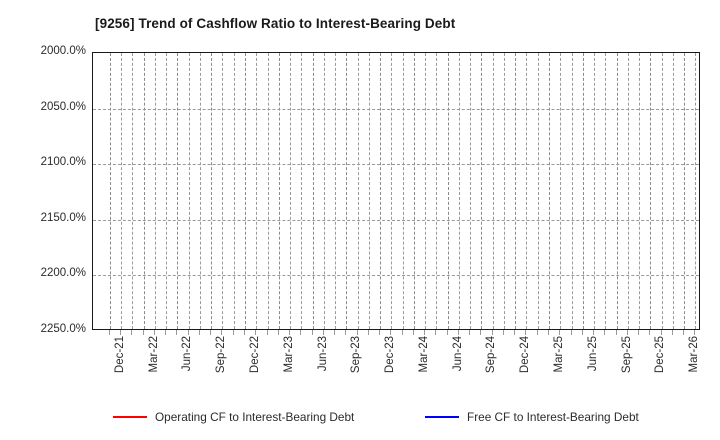 This screenshot has width=720, height=440. I want to click on legend-item: Free CF to Interest-Bearing Debt, so click(532, 417).